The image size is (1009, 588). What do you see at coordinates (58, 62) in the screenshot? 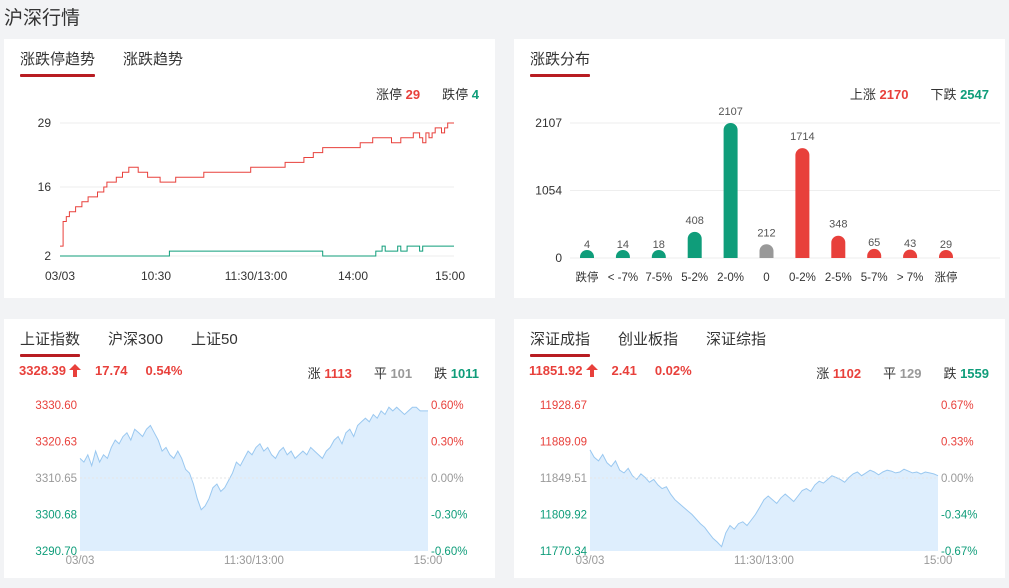
I see `tab-limit-trend: 涨跌停趋势` at bounding box center [58, 62].